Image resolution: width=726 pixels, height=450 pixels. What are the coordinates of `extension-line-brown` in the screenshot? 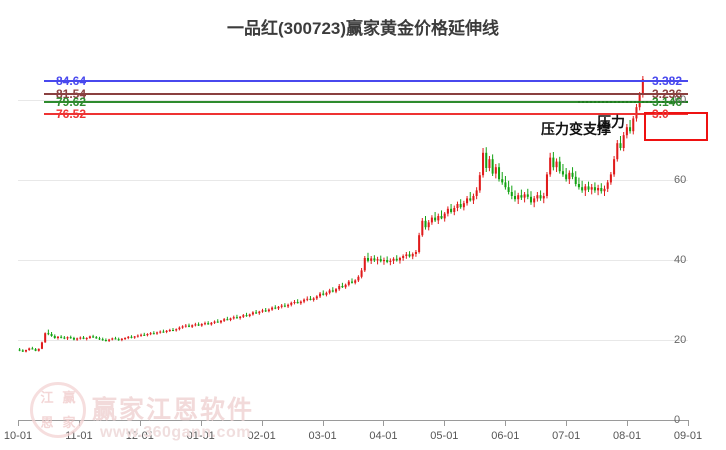 It's located at (366, 93).